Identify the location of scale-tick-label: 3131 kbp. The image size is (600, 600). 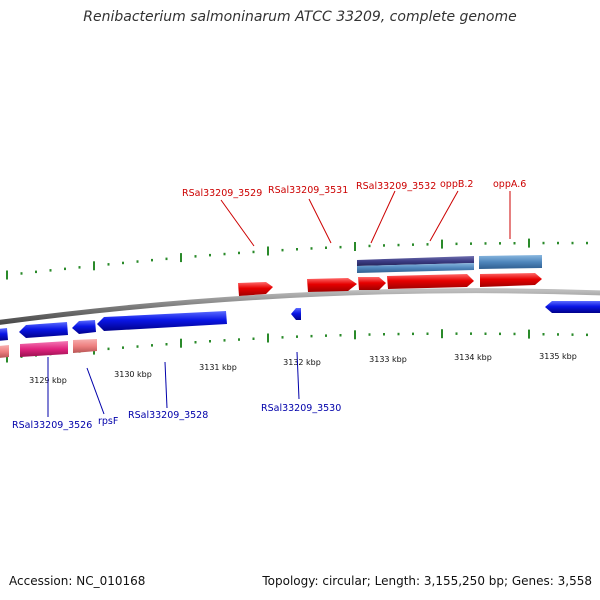
(218, 367).